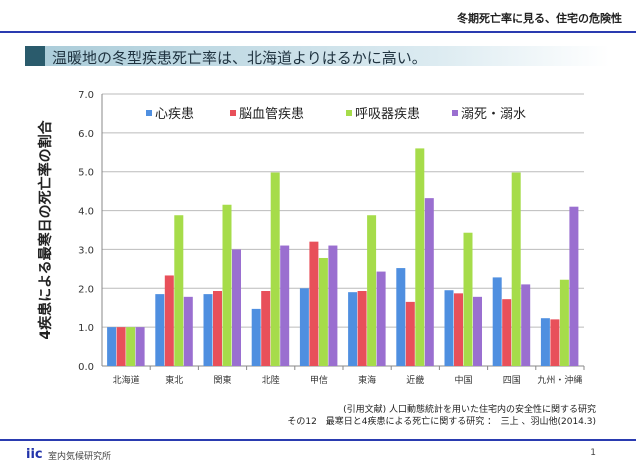  What do you see at coordinates (463, 380) in the screenshot?
I see `x-tick-label: 中国` at bounding box center [463, 380].